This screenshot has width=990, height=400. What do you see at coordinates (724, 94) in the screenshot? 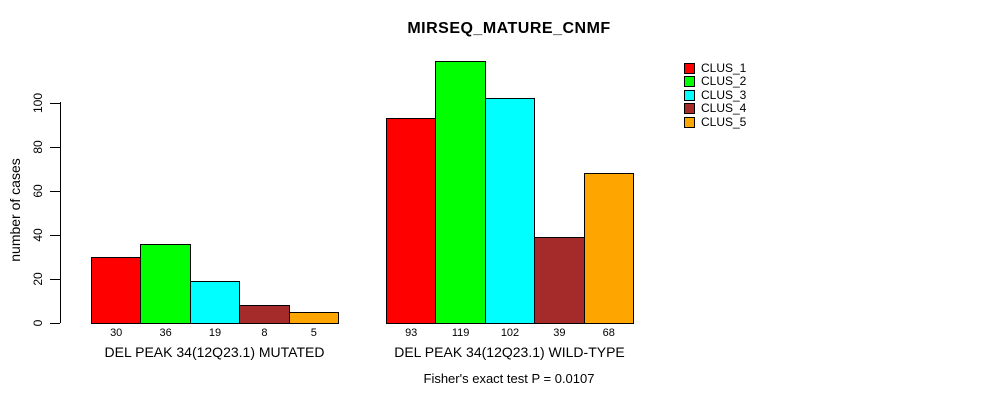
I see `legend-label: CLUS_3` at bounding box center [724, 94].